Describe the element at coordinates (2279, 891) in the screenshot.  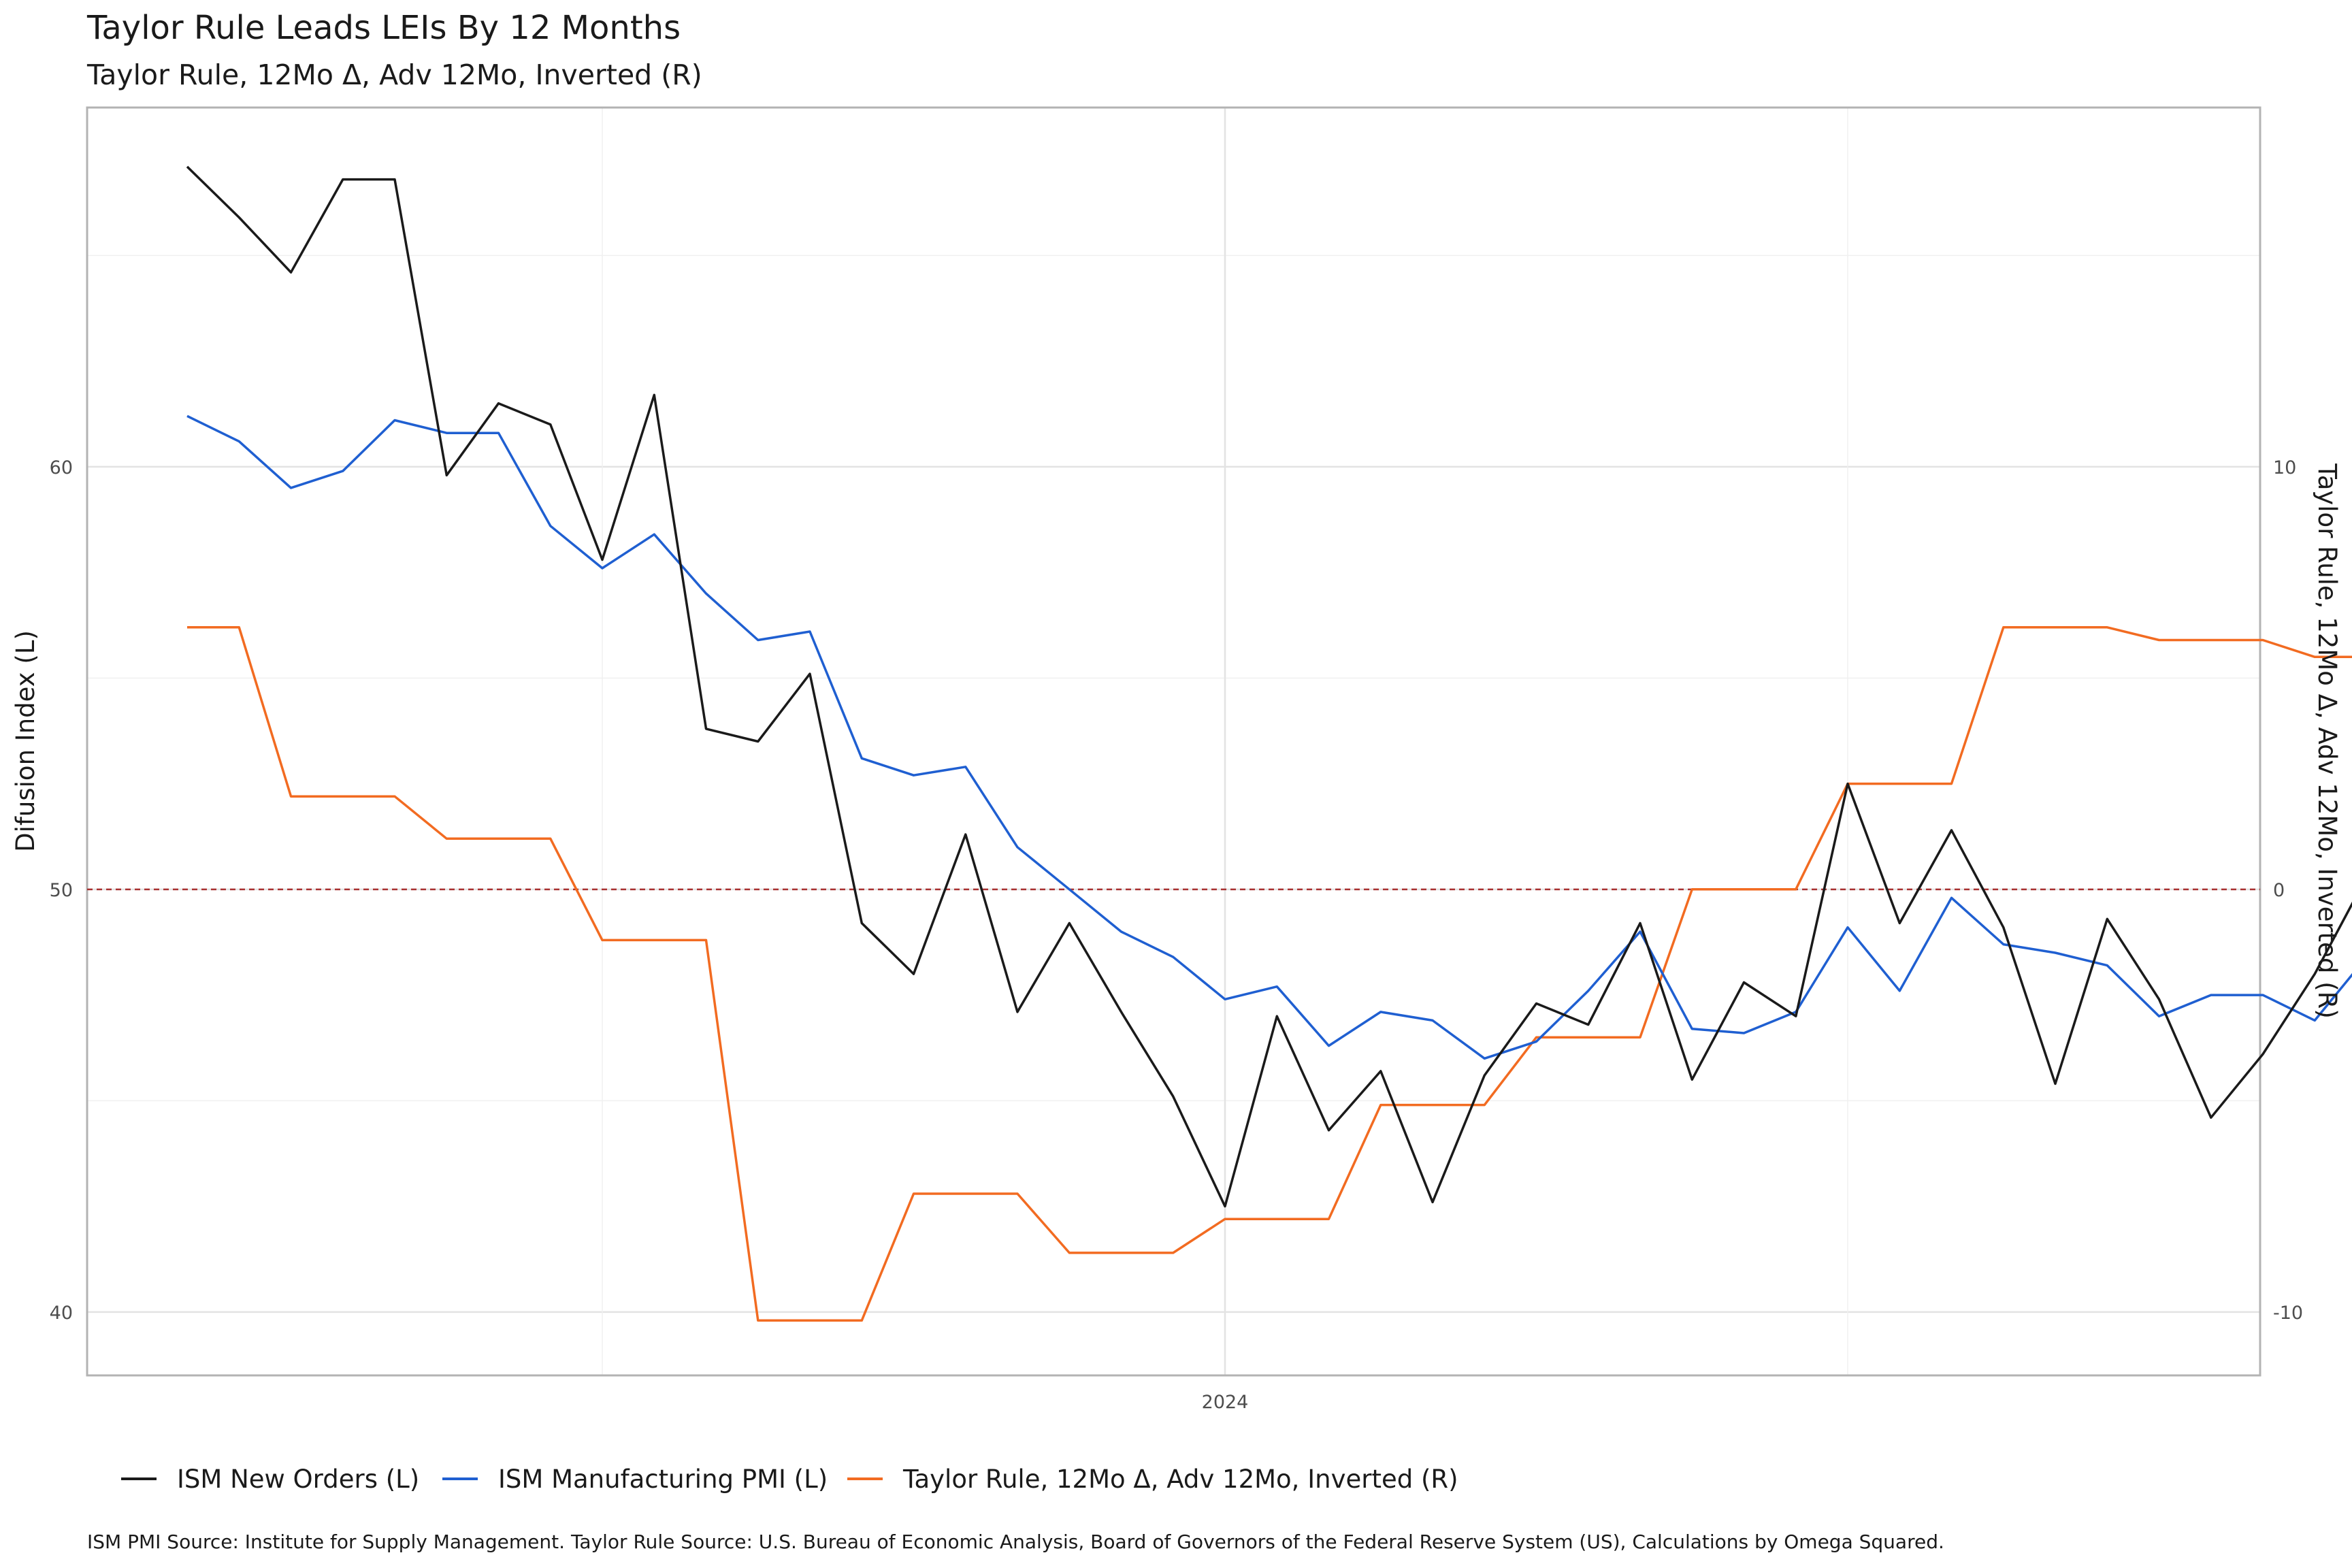
I see `y-tick-right: 0` at that location.